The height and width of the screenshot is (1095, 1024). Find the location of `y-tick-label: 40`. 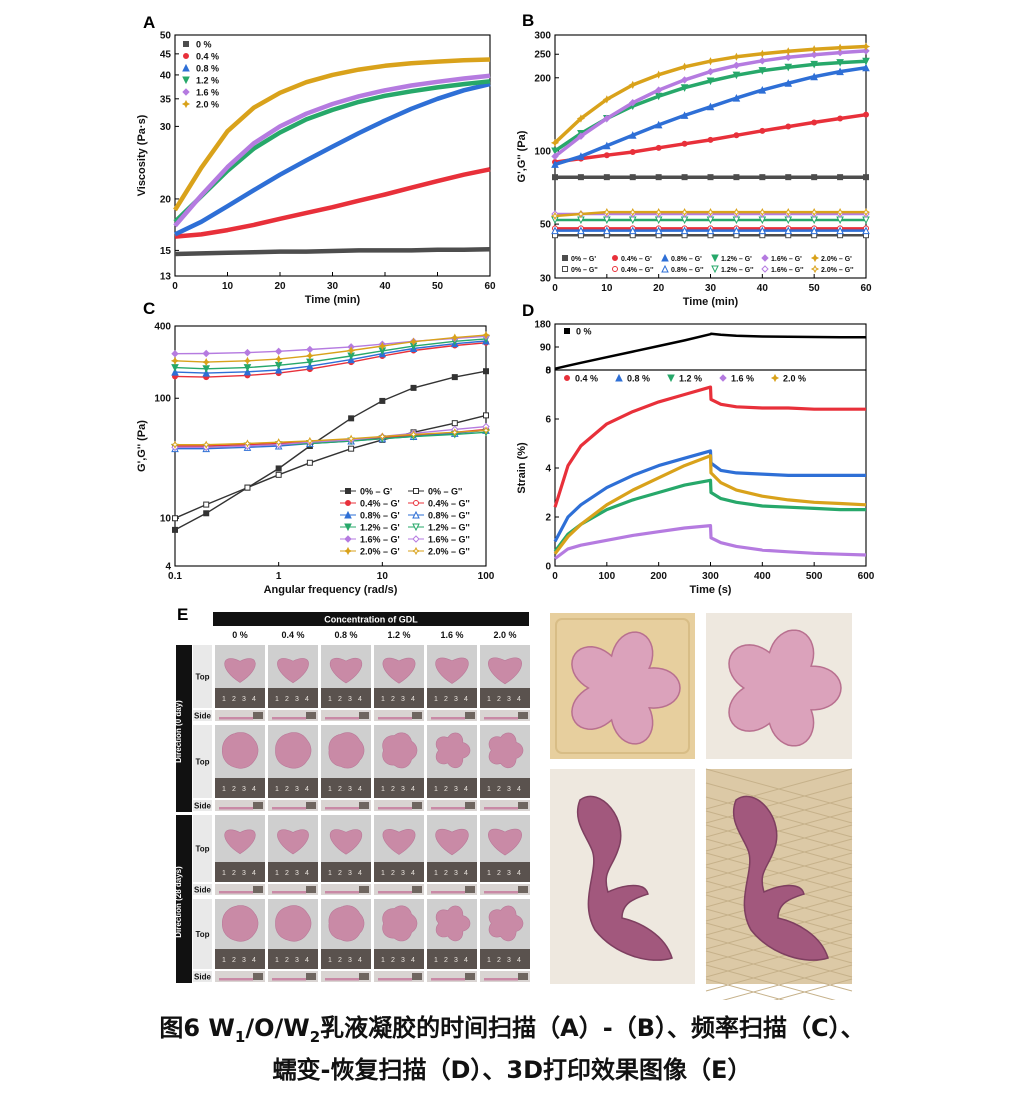

y-tick-label: 40 is located at coordinates (166, 75).